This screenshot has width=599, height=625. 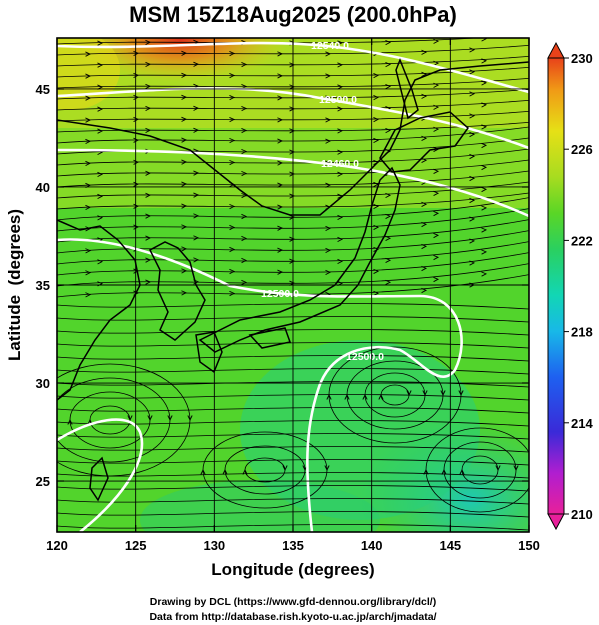 What do you see at coordinates (529, 545) in the screenshot?
I see `x-tick-label: 150` at bounding box center [529, 545].